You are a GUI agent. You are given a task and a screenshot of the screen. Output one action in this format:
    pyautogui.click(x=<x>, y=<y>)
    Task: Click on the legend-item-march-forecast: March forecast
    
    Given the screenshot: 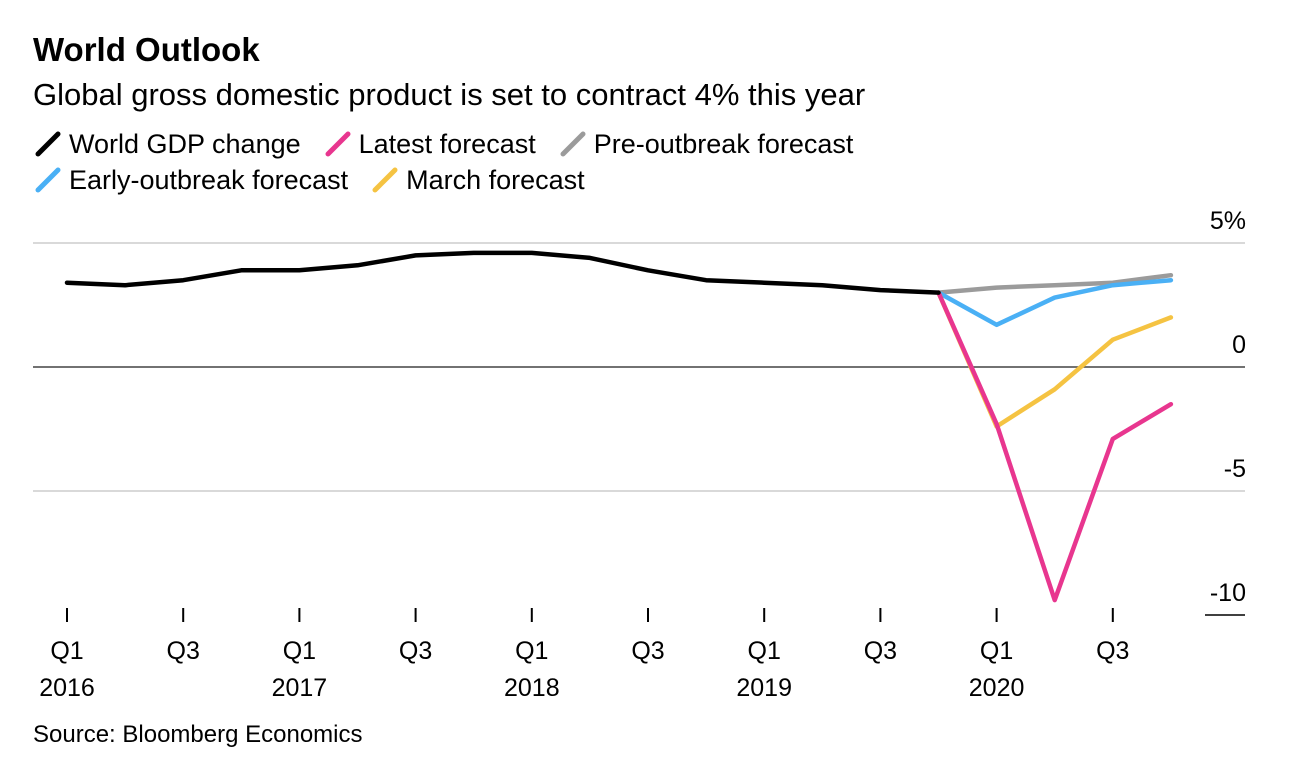 What is the action you would take?
    pyautogui.click(x=477, y=180)
    